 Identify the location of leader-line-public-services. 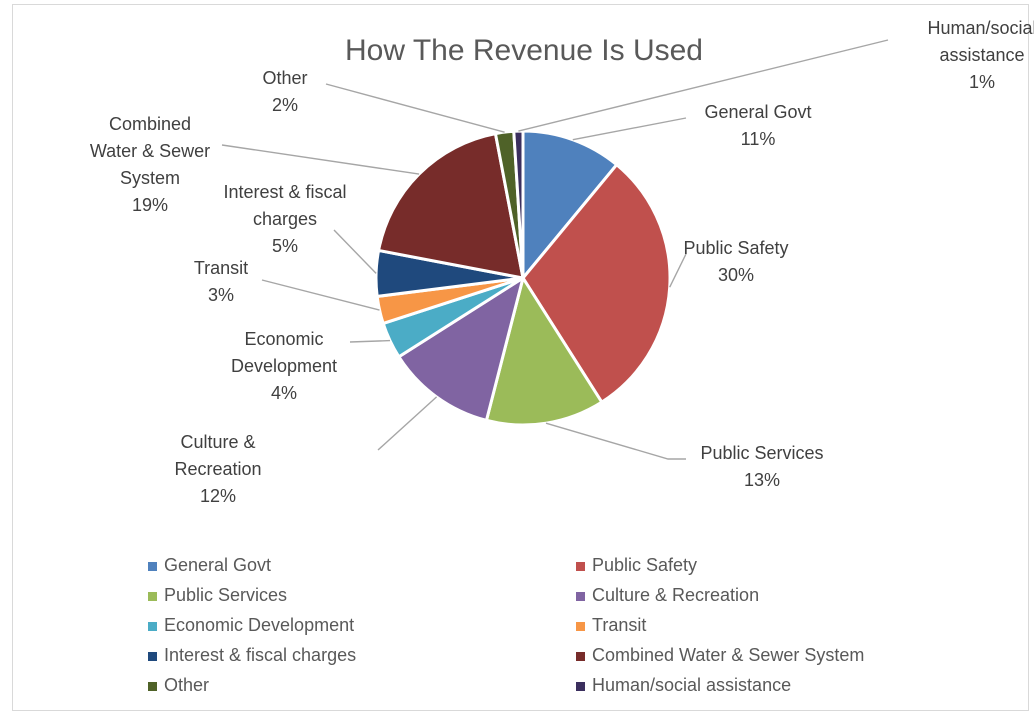
(615, 441).